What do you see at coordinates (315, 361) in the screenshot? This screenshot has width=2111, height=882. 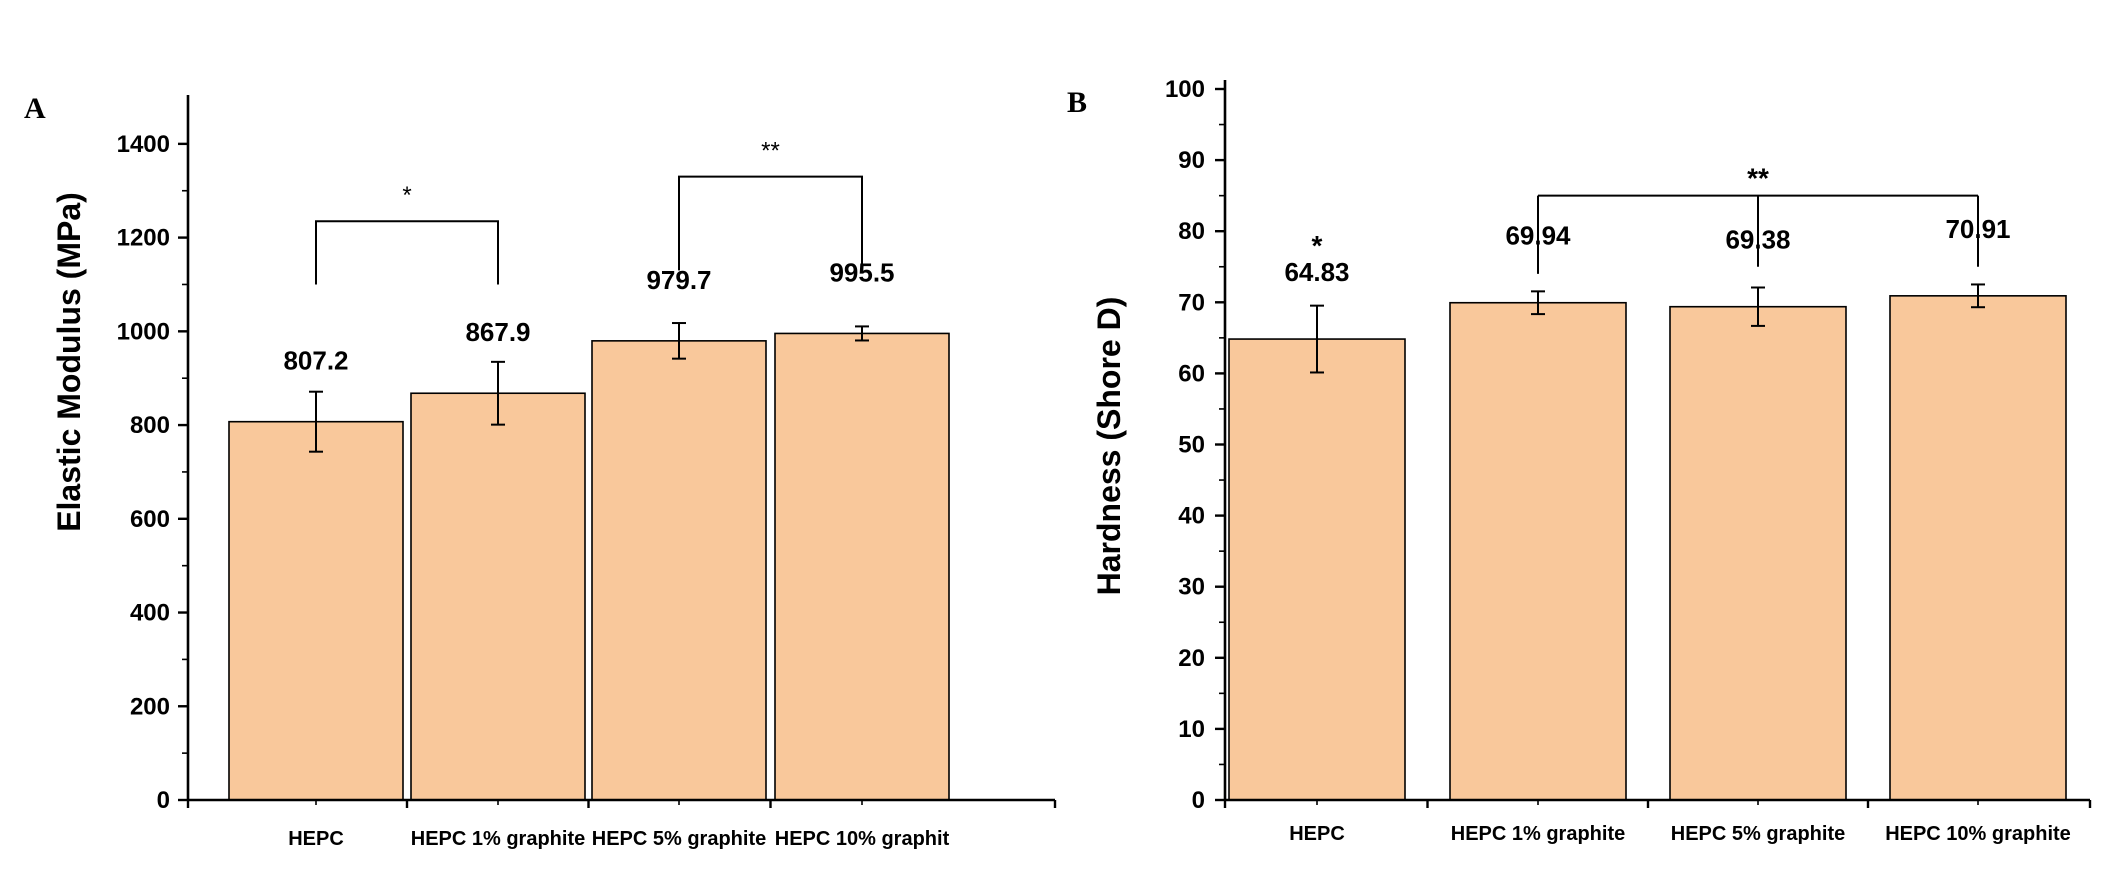 I see `panel-a-value-label: 807.2` at bounding box center [315, 361].